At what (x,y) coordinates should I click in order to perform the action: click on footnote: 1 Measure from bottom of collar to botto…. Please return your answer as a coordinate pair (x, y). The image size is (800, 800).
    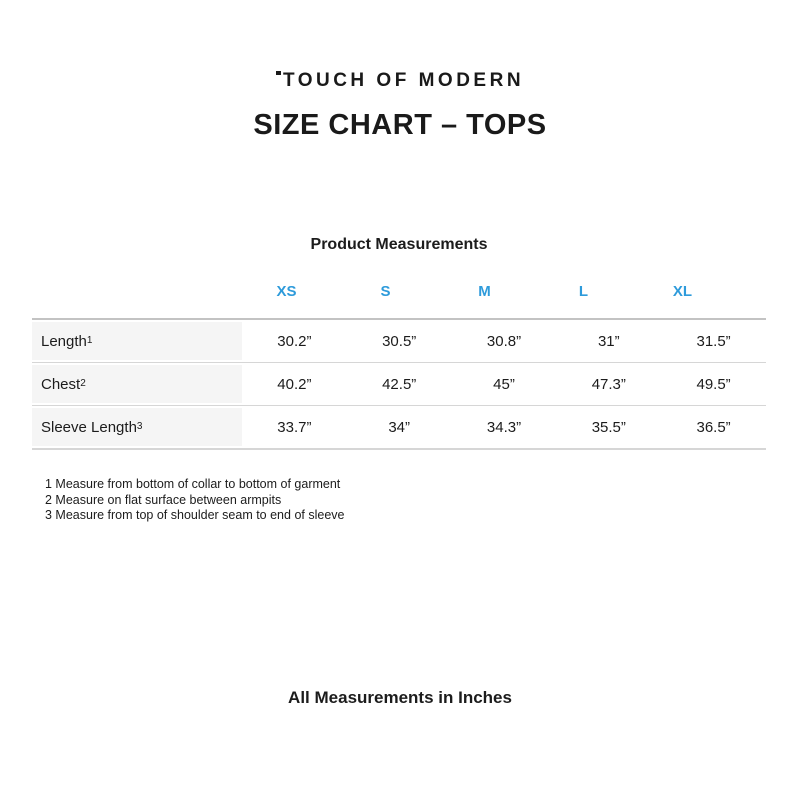
    Looking at the image, I should click on (193, 484).